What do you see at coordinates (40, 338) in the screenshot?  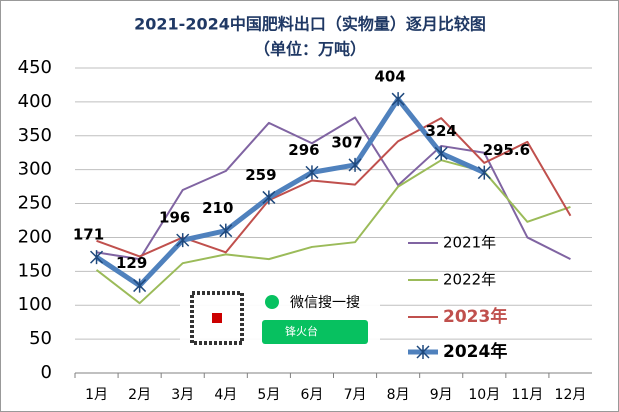 I see `y-tick-label: 50` at bounding box center [40, 338].